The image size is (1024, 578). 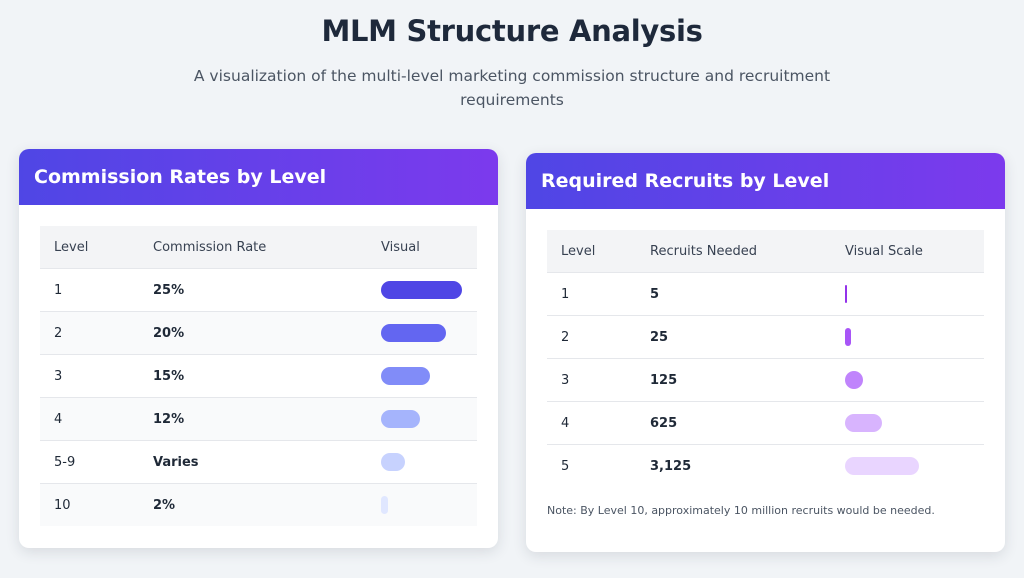 I want to click on recruits-needed-cell: 5, so click(x=655, y=294).